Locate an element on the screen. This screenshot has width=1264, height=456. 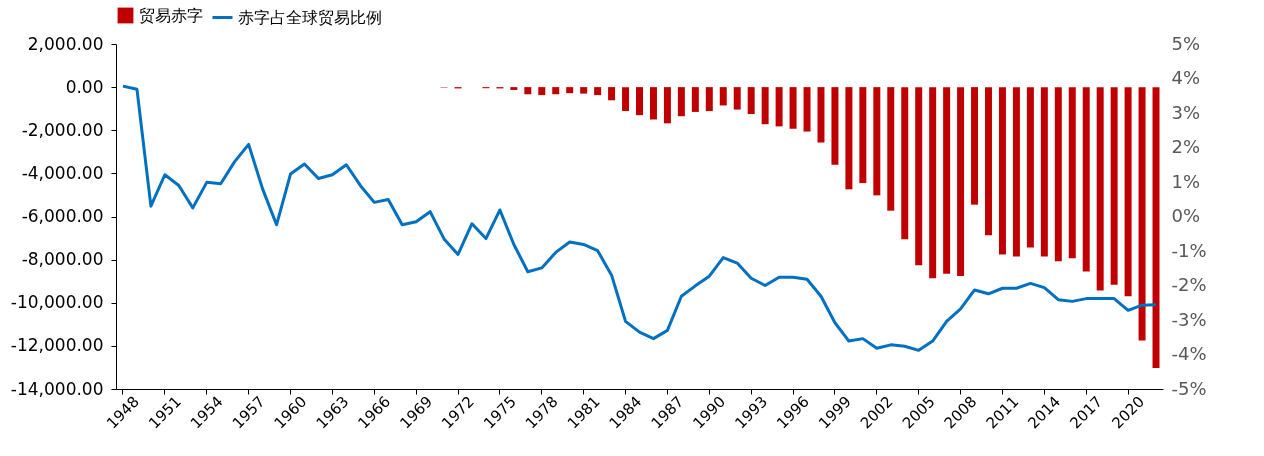
y-tick-label: -10,000.00 is located at coordinates (57, 302).